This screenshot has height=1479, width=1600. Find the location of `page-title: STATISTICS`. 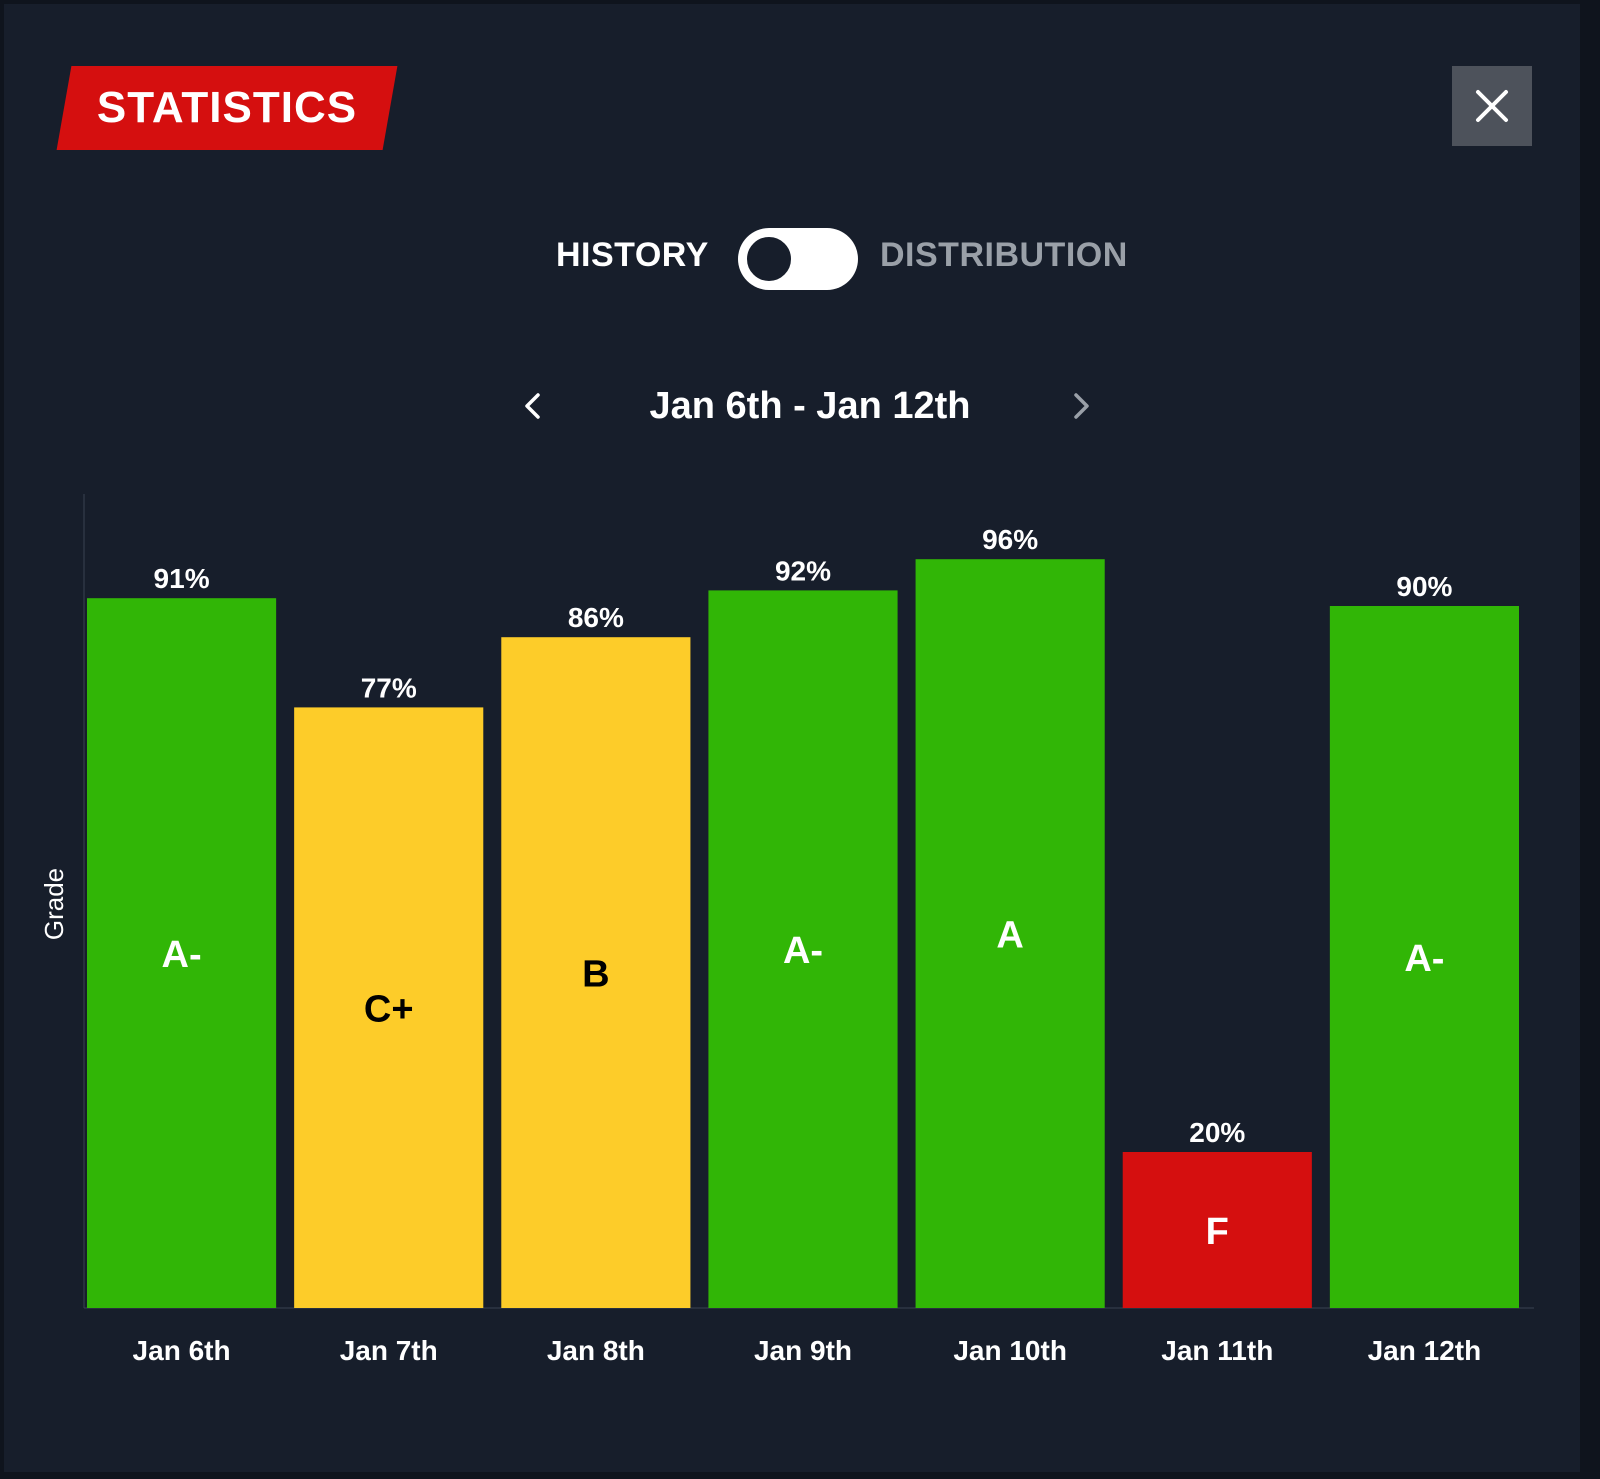

page-title: STATISTICS is located at coordinates (227, 107).